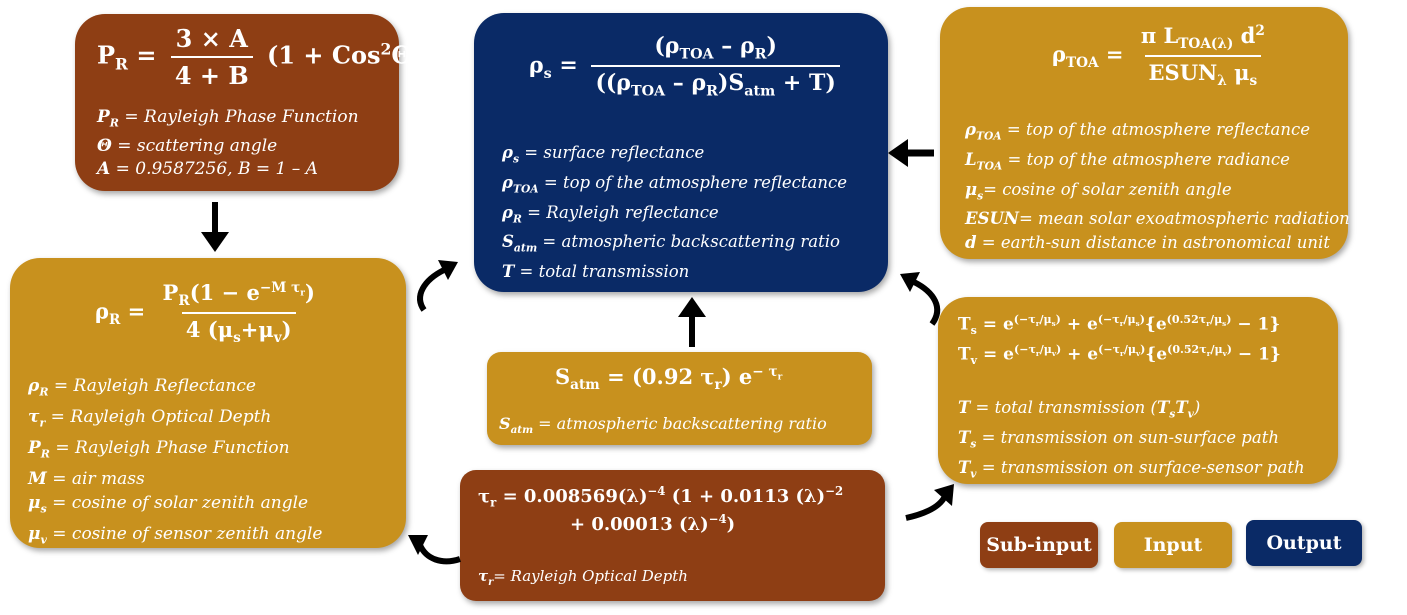 The width and height of the screenshot is (1407, 615). I want to click on def-line: μs = cosine of solar zenith angle, so click(168, 504).